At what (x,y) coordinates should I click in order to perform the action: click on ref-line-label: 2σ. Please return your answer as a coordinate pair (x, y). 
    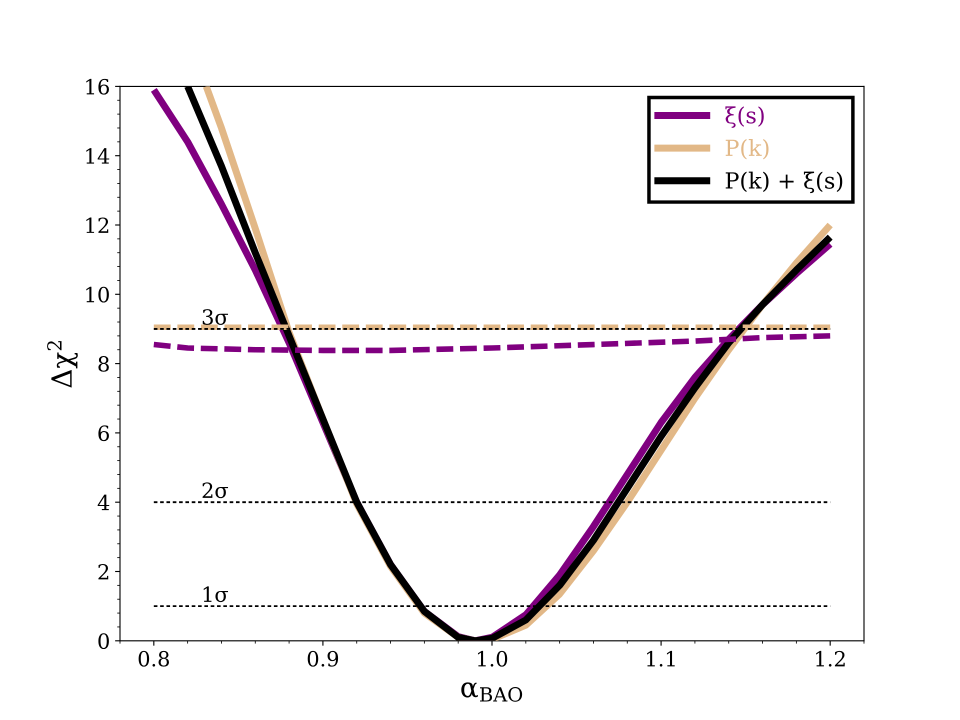
    Looking at the image, I should click on (215, 490).